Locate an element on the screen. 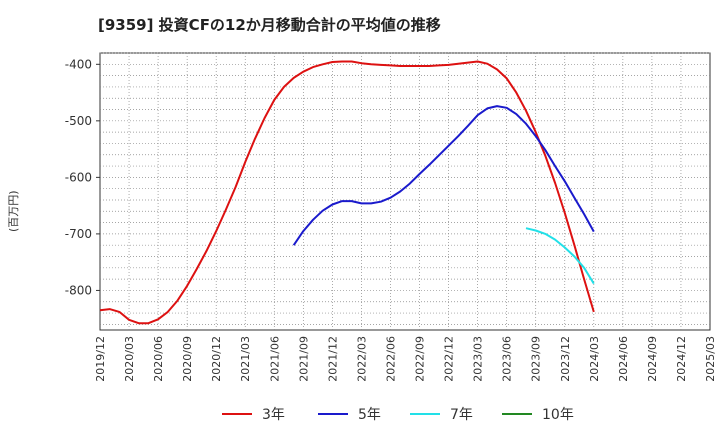 This screenshot has width=720, height=440. y-tick-label: -800 is located at coordinates (78, 290).